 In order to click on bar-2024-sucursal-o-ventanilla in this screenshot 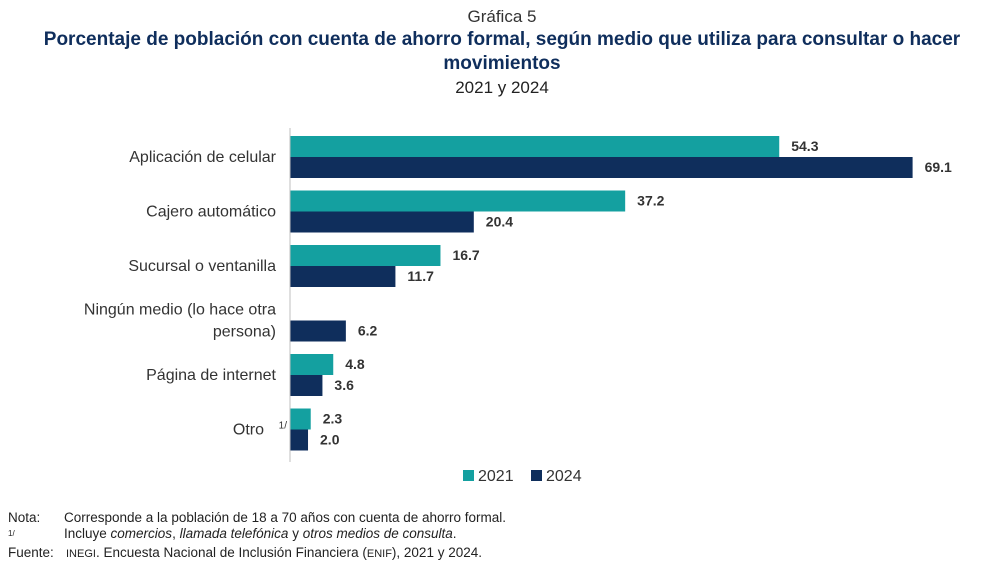, I will do `click(343, 276)`.